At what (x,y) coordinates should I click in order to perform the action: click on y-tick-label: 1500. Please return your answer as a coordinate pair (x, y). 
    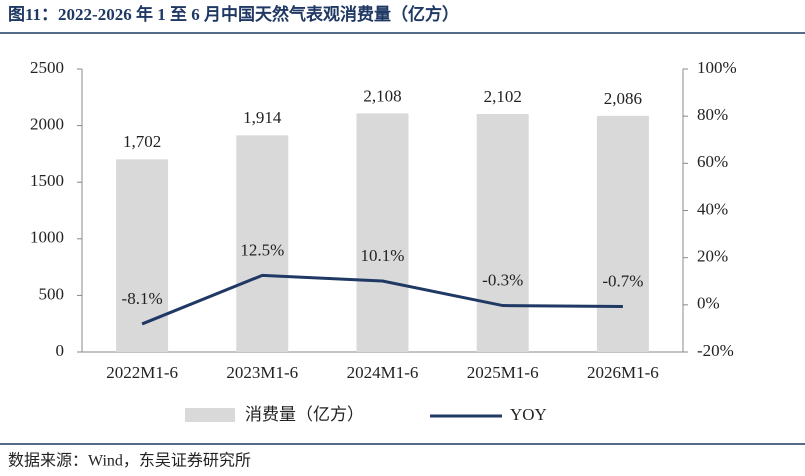
    Looking at the image, I should click on (47, 180).